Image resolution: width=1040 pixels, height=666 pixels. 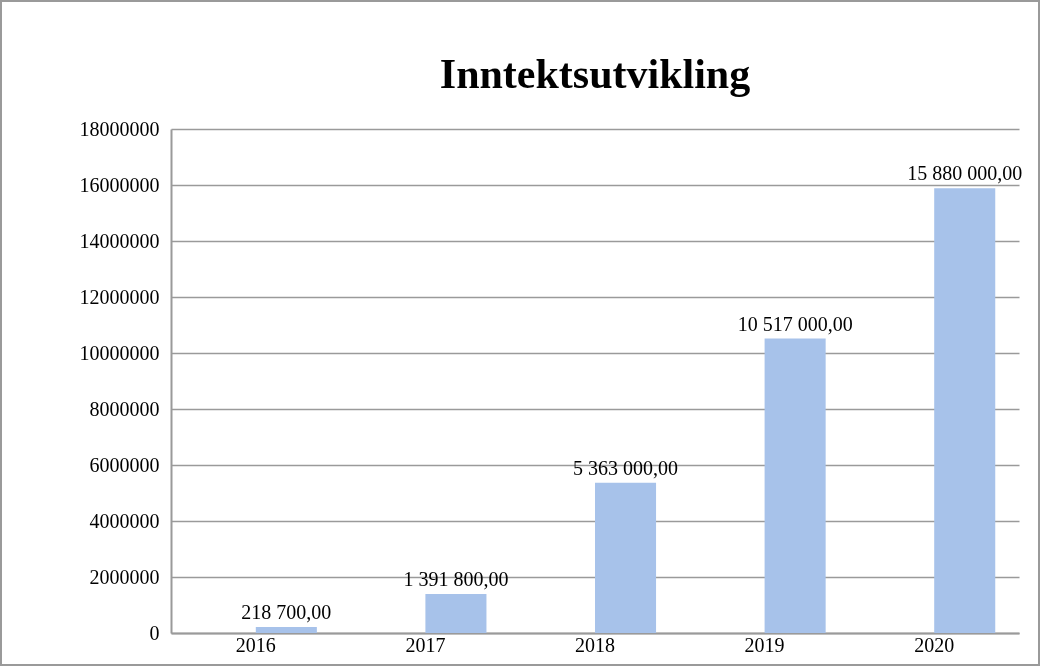 What do you see at coordinates (124, 576) in the screenshot?
I see `y-tick-label: 2000000` at bounding box center [124, 576].